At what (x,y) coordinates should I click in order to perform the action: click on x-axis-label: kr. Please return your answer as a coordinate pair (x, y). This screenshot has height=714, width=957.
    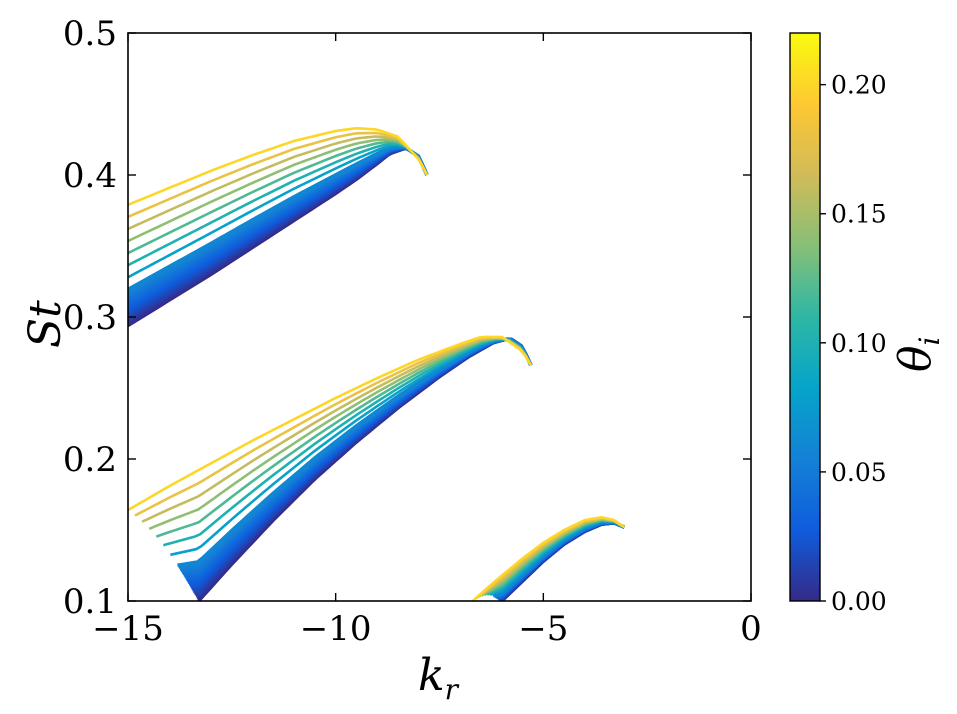
    Looking at the image, I should click on (439, 678).